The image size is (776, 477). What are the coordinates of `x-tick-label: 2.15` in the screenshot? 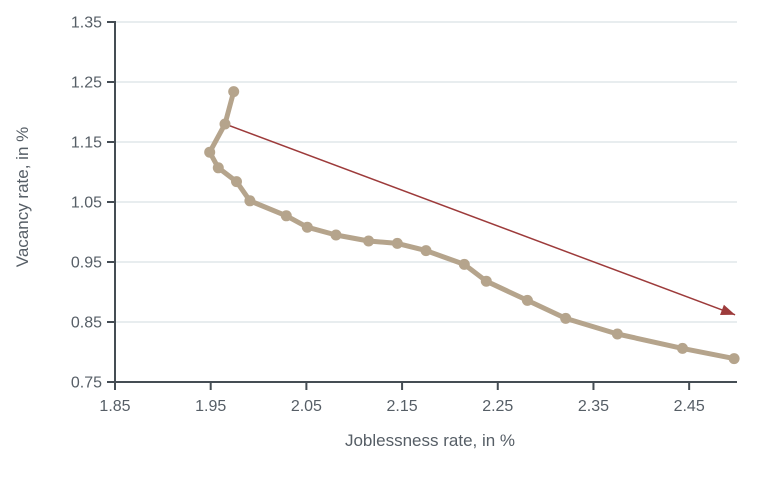 It's located at (402, 406).